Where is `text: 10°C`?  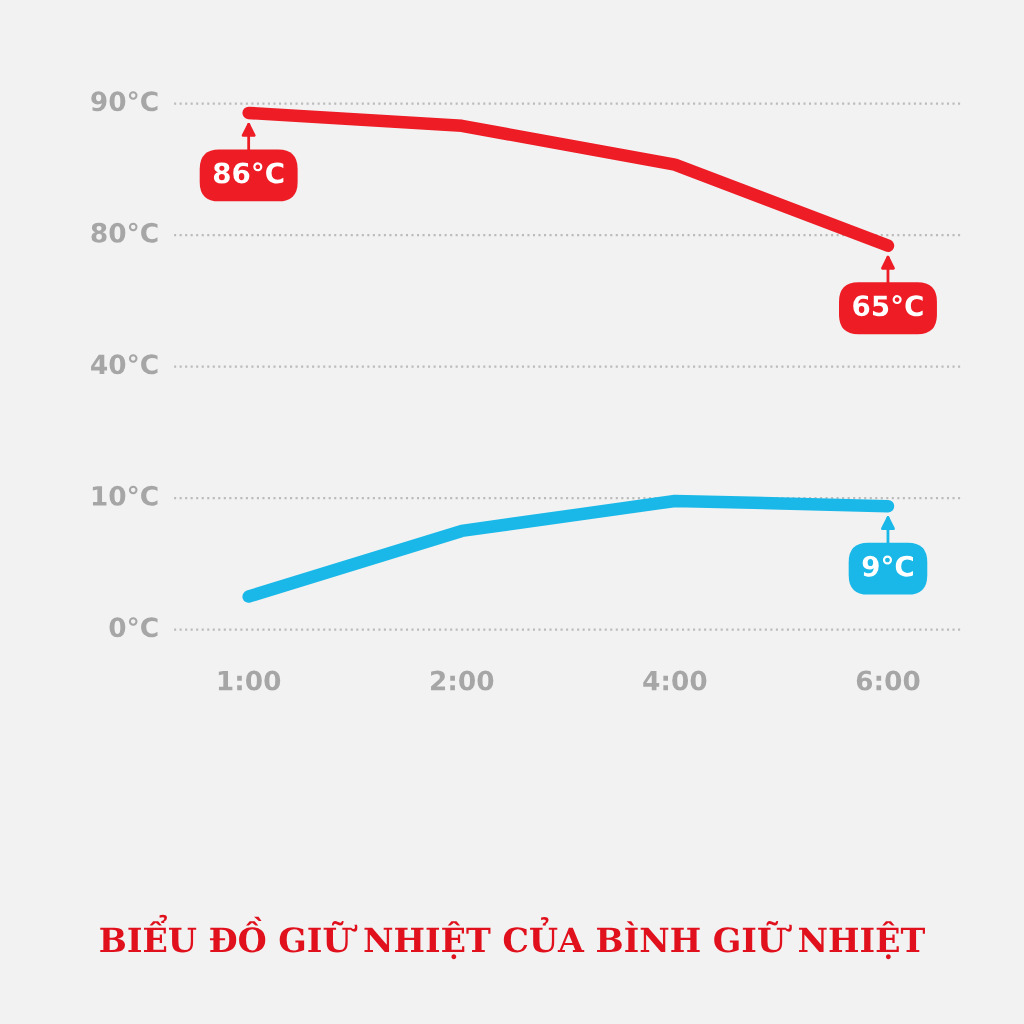
text: 10°C is located at coordinates (125, 495).